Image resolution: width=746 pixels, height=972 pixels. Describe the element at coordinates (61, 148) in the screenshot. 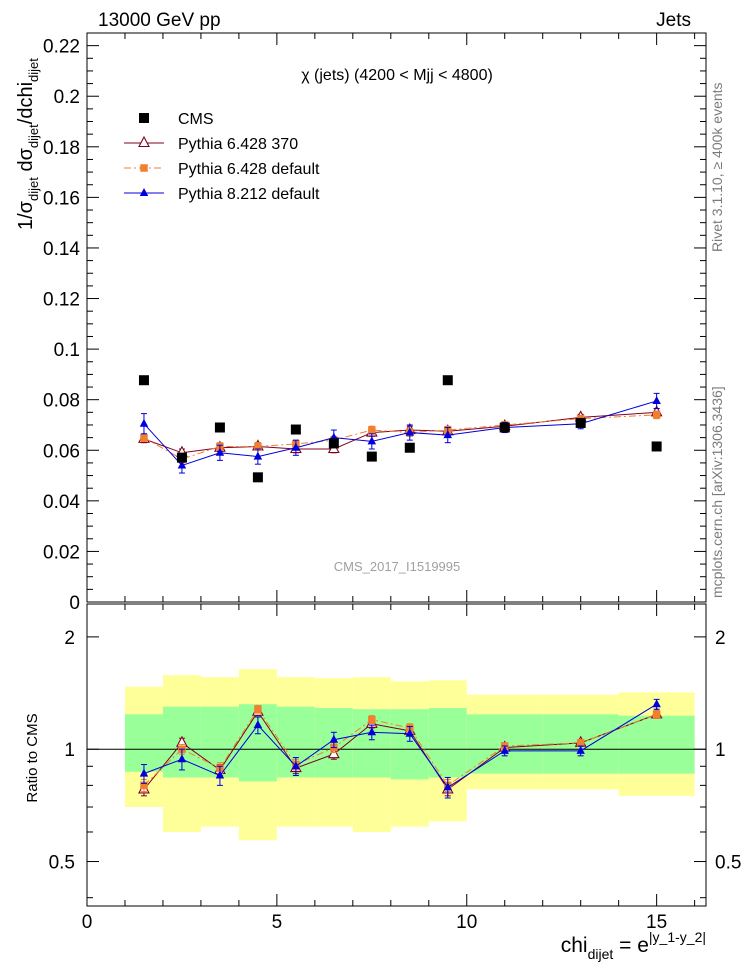

I see `y-tick-label: 0.18` at that location.